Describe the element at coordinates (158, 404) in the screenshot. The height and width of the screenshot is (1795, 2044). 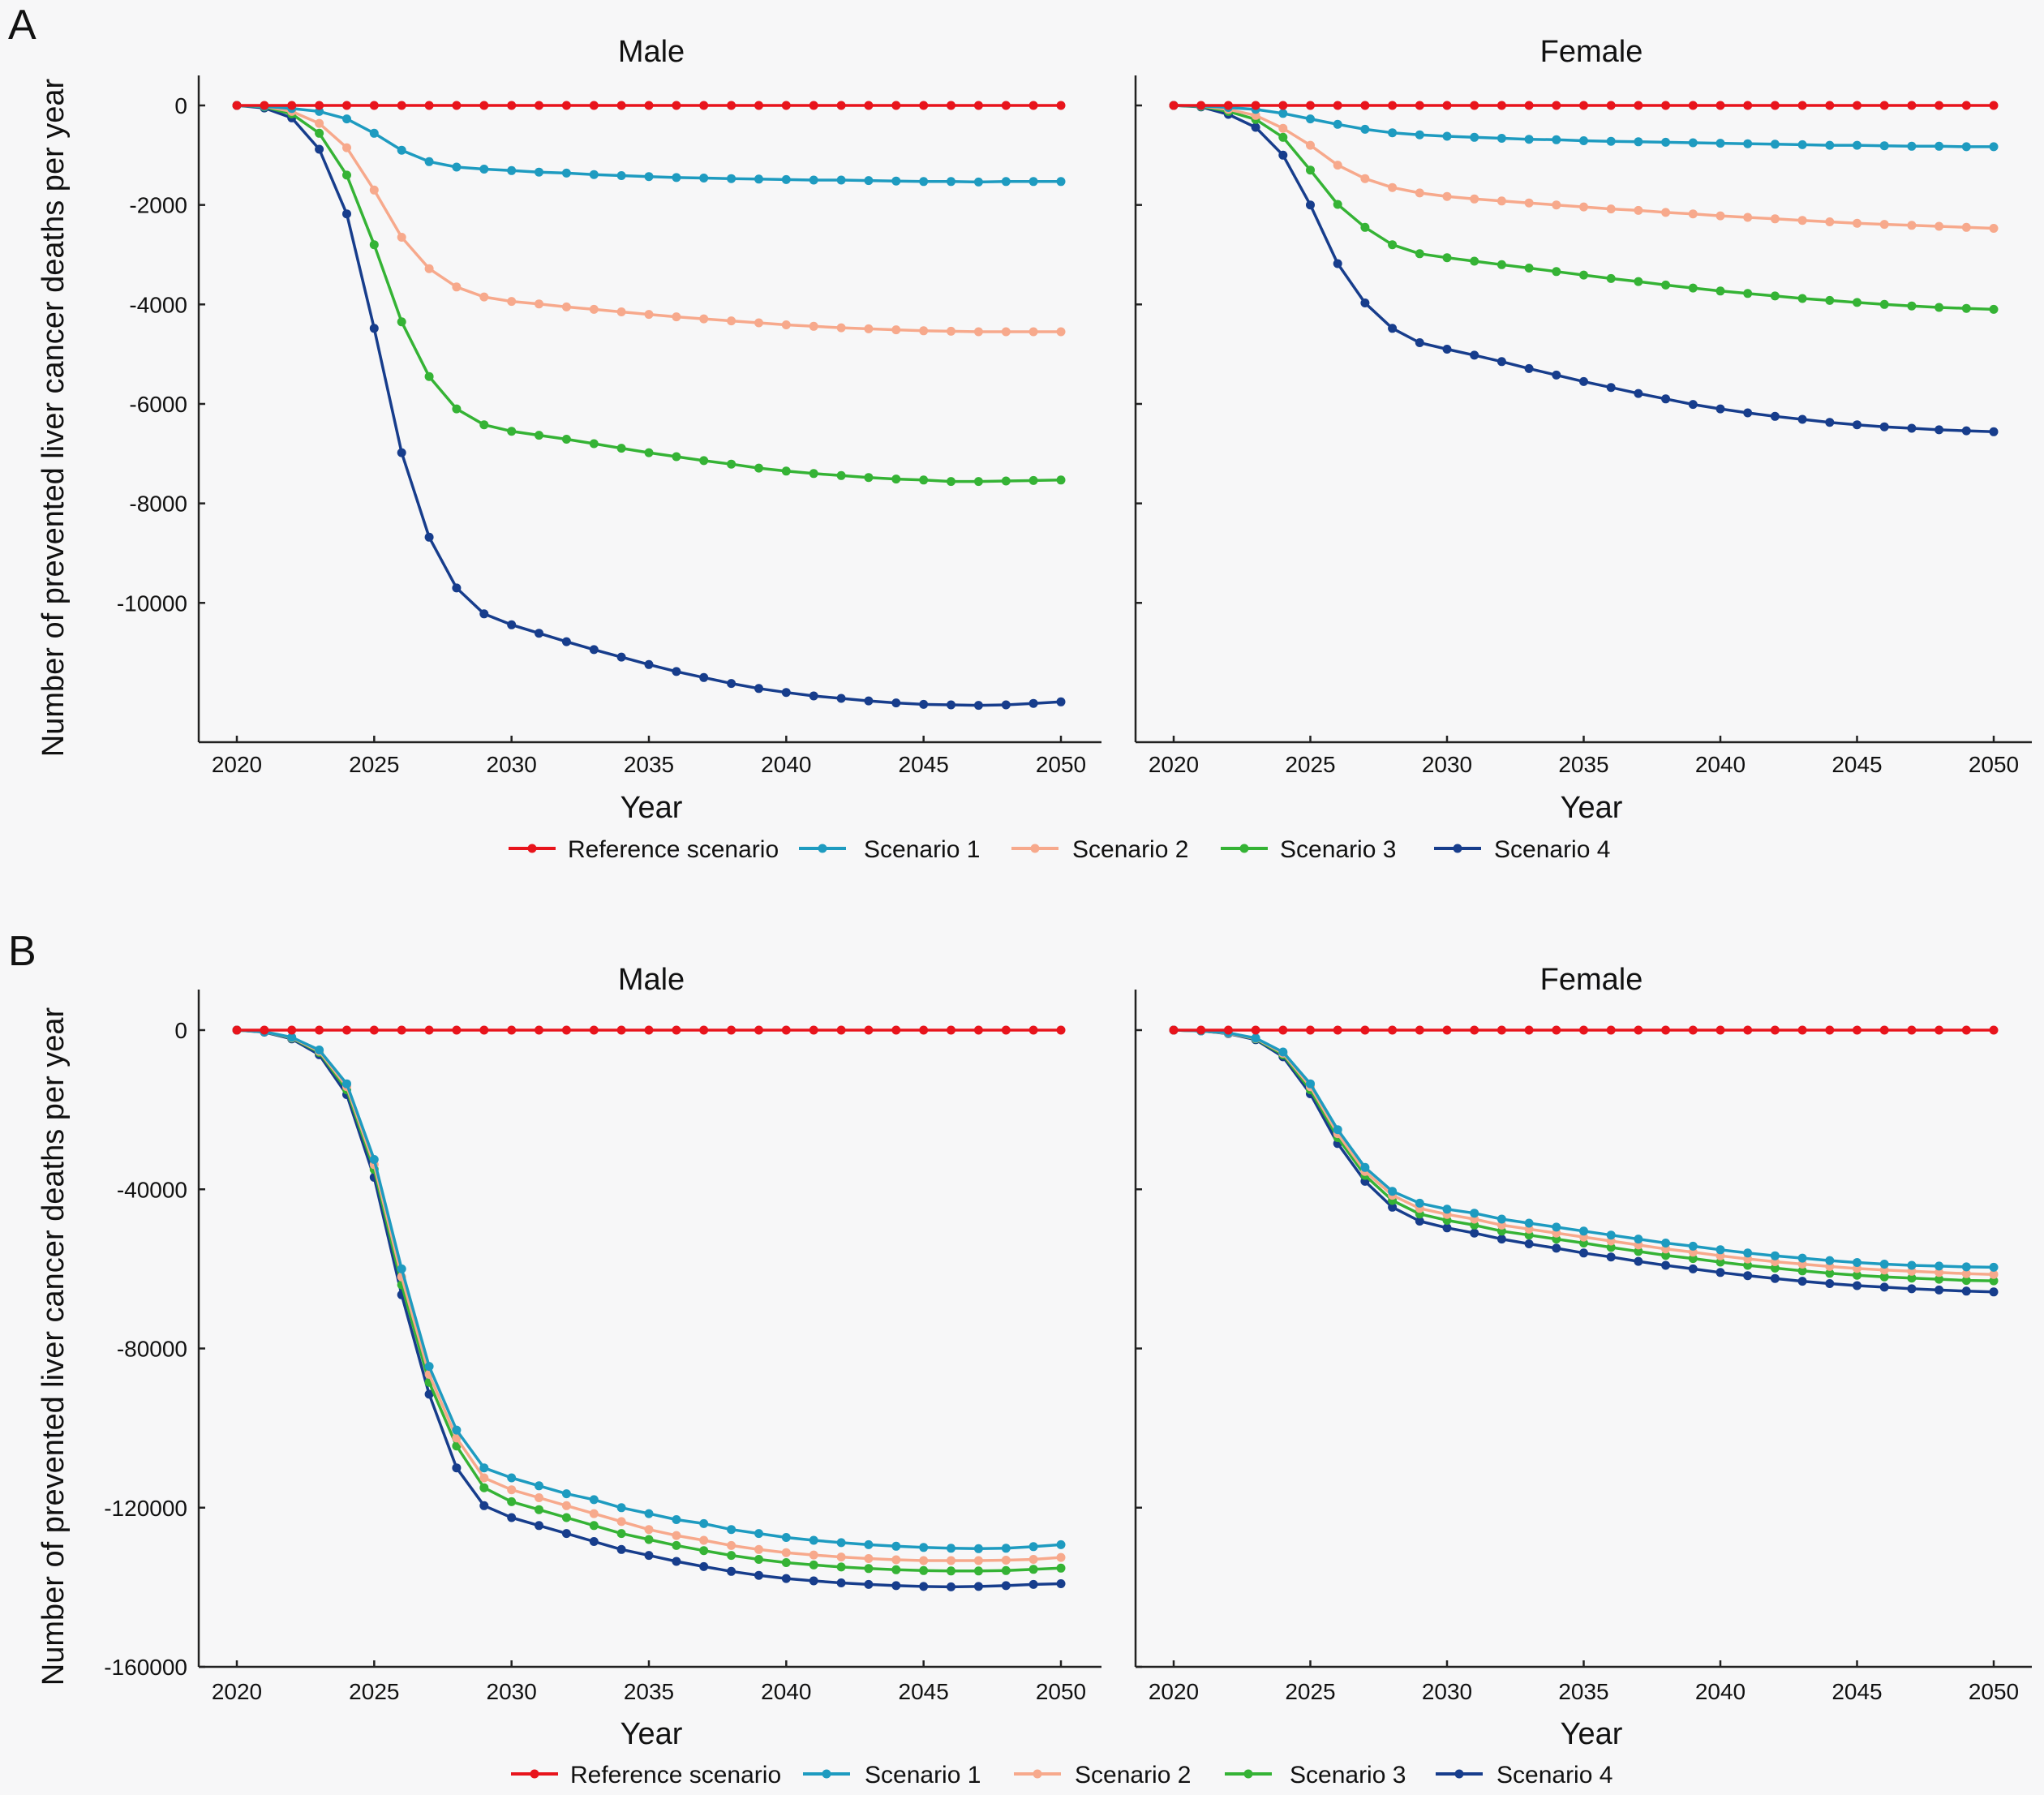
I see `y-tick-label: -6000` at that location.